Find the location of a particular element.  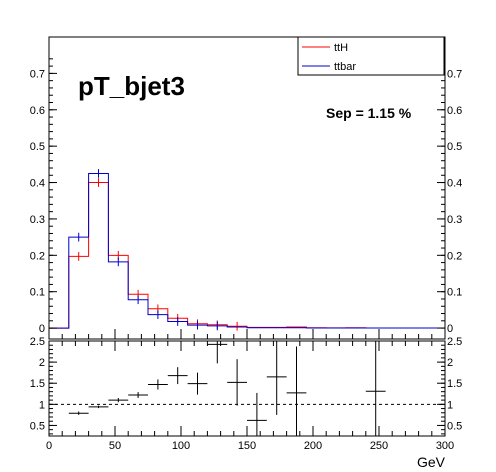

y-tick-label-right: 0.4 is located at coordinates (454, 184).